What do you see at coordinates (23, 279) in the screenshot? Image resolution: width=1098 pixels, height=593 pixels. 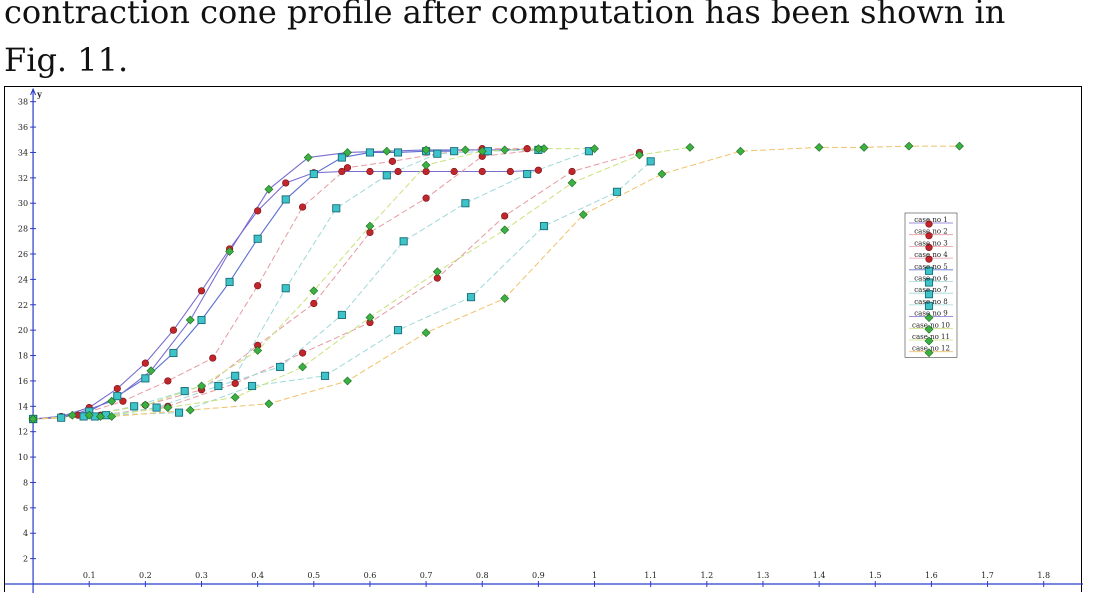 I see `y-tick-label: 24` at bounding box center [23, 279].